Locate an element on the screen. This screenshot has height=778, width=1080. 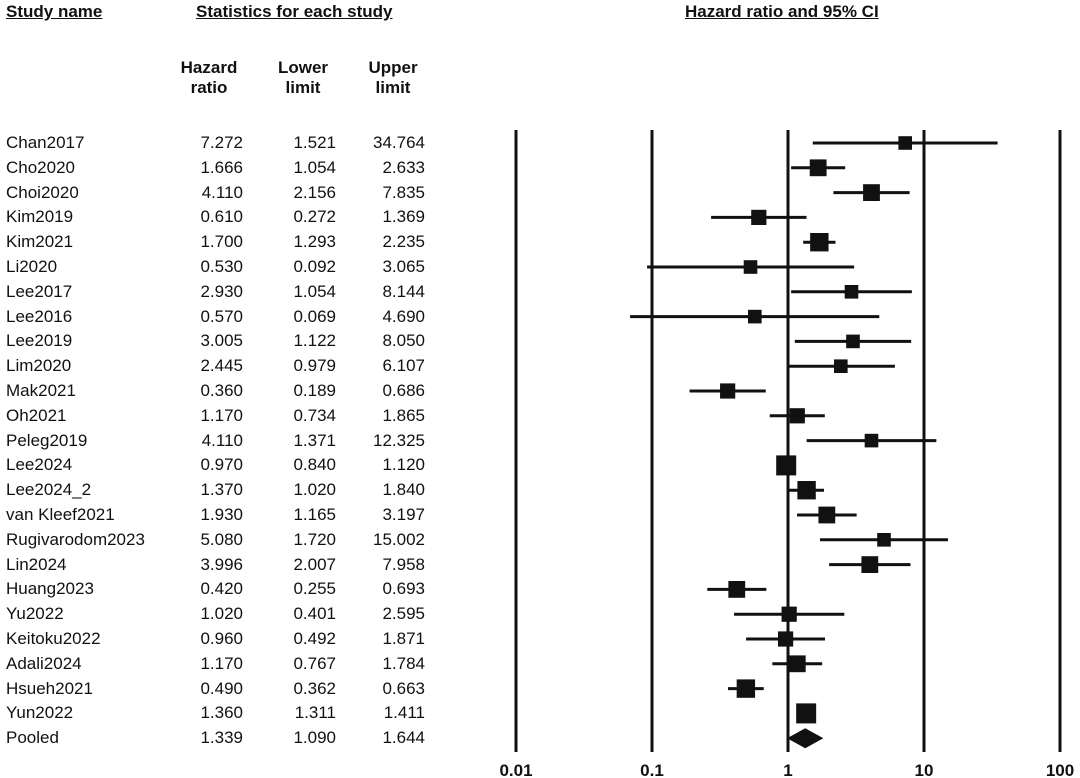
lower-limit-cell: 0.492 is located at coordinates (314, 638).